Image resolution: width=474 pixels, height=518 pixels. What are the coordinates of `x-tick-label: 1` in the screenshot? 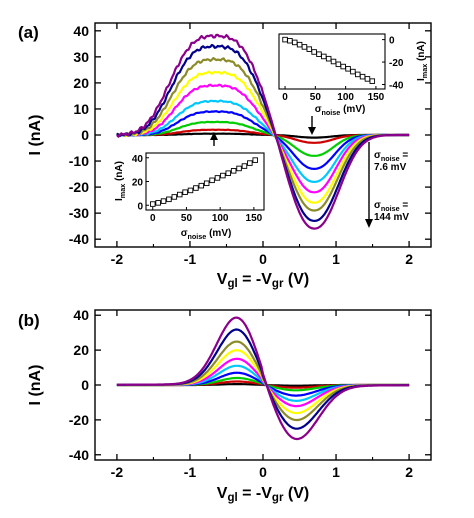 It's located at (336, 259).